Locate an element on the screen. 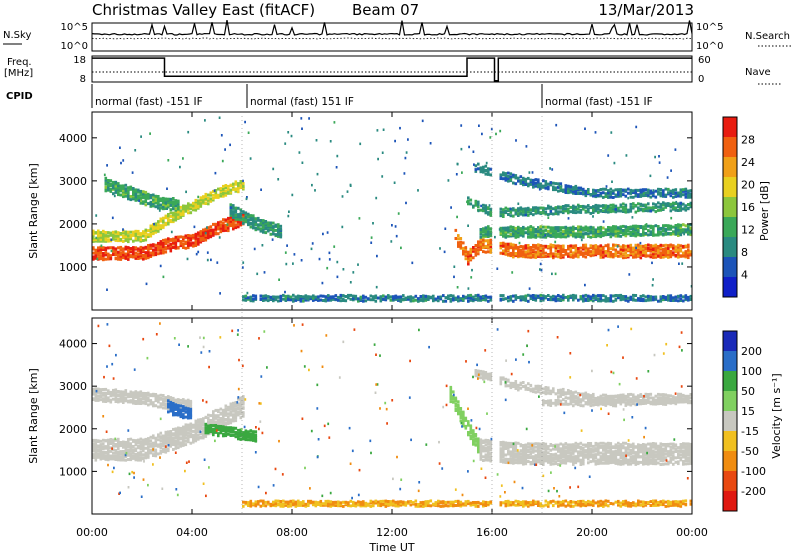  ytick-label: 3000 is located at coordinates (73, 181).